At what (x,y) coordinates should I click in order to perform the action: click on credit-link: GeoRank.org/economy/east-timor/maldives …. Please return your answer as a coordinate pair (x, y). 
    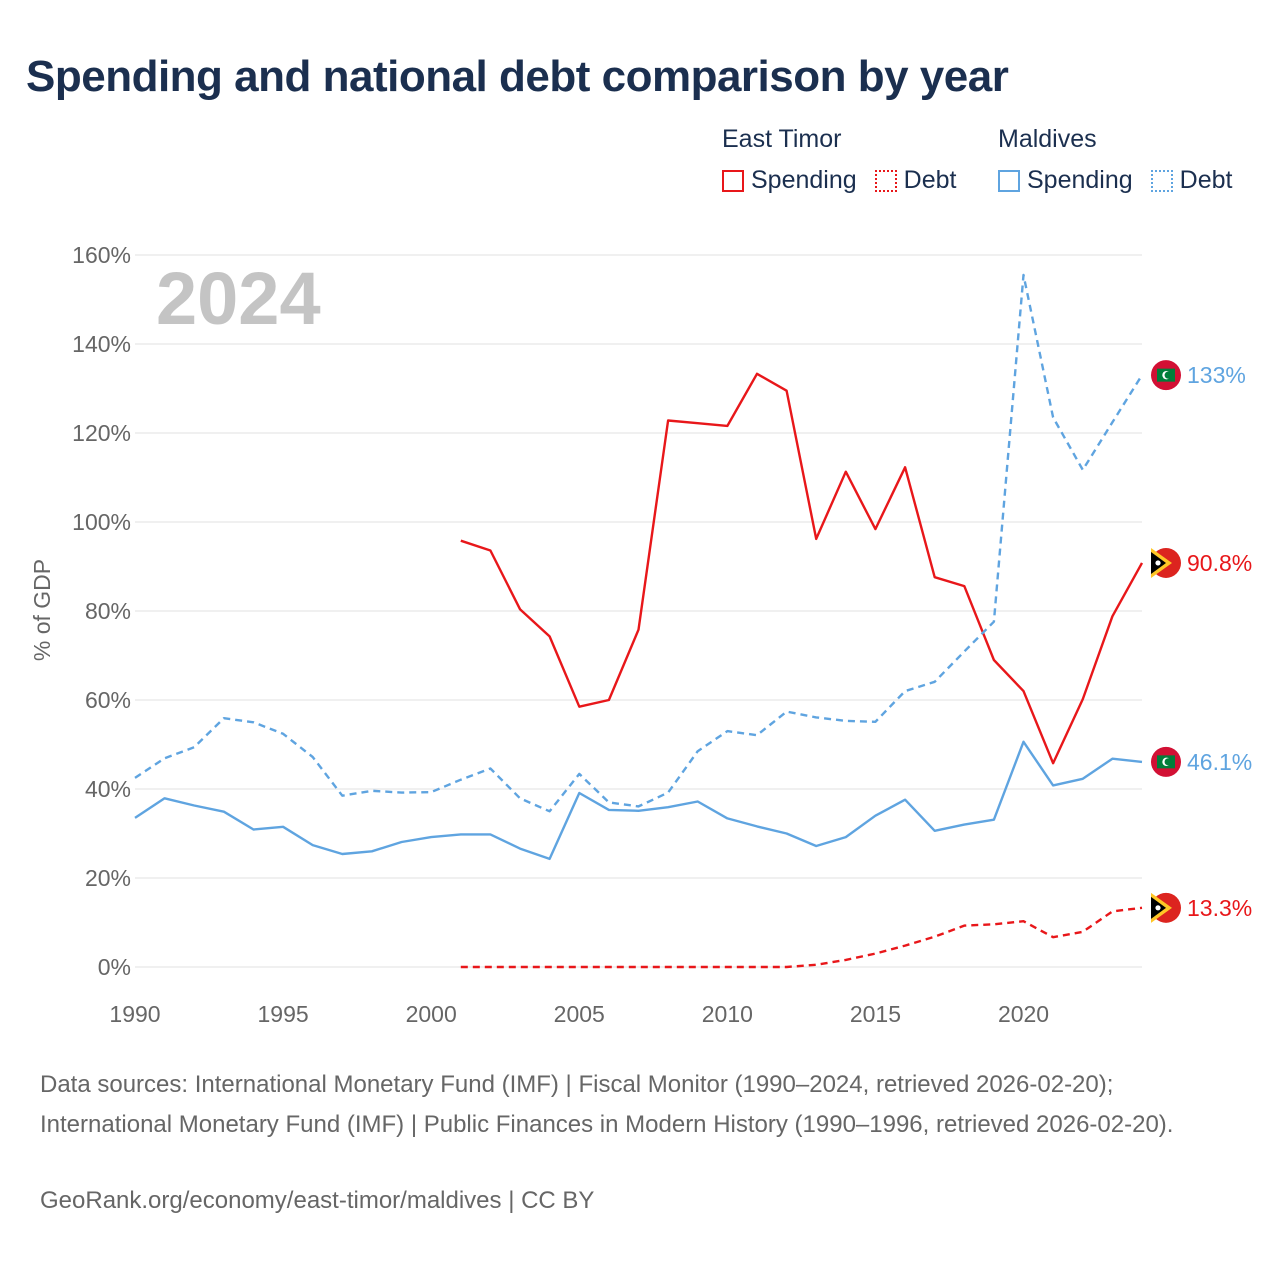
    Looking at the image, I should click on (317, 1200).